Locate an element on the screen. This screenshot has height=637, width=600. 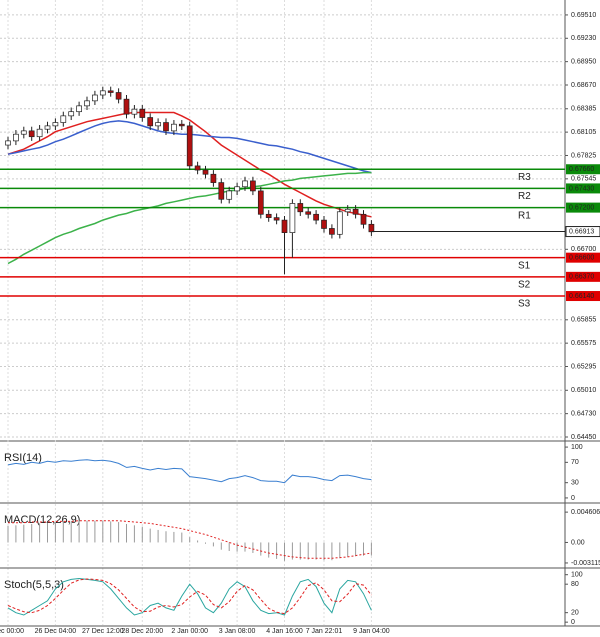
level-label: 0.66370 is located at coordinates (581, 277).